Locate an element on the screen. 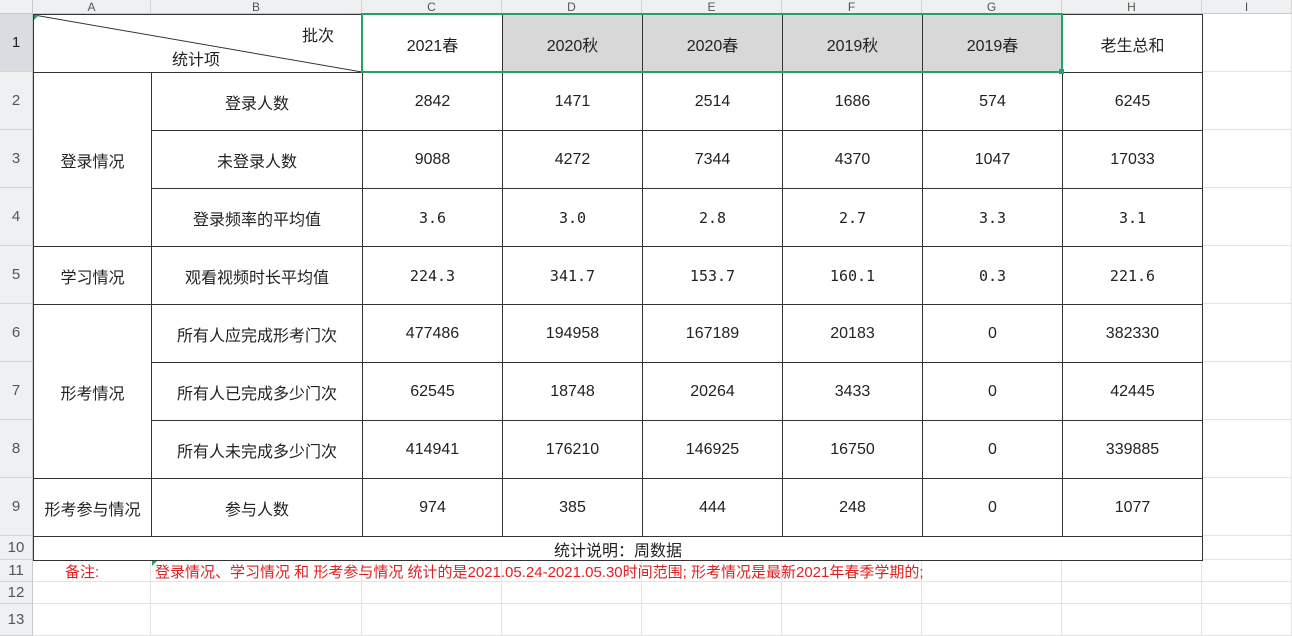 The width and height of the screenshot is (1292, 636). row-header-3: 3 is located at coordinates (16, 159).